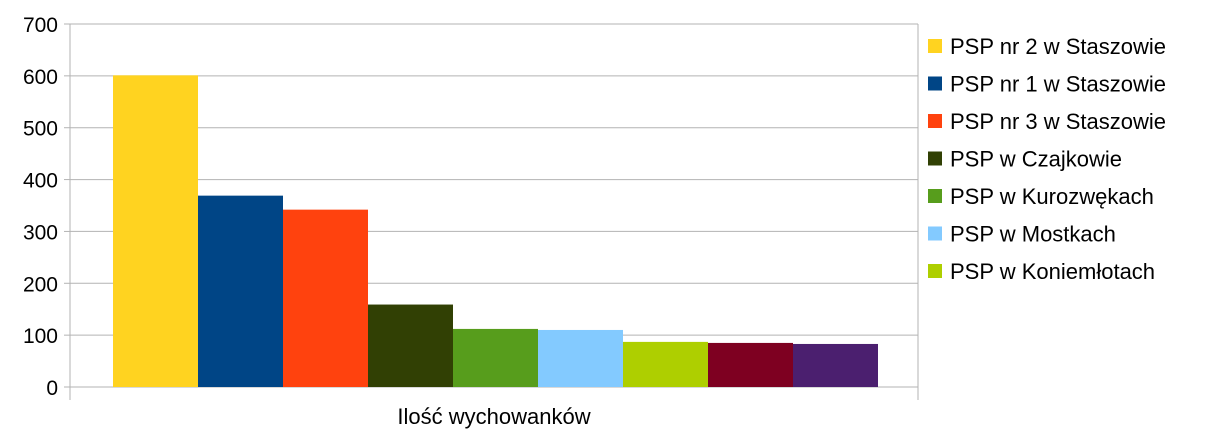  What do you see at coordinates (493, 416) in the screenshot?
I see `category-label: Ilość wychowanków` at bounding box center [493, 416].